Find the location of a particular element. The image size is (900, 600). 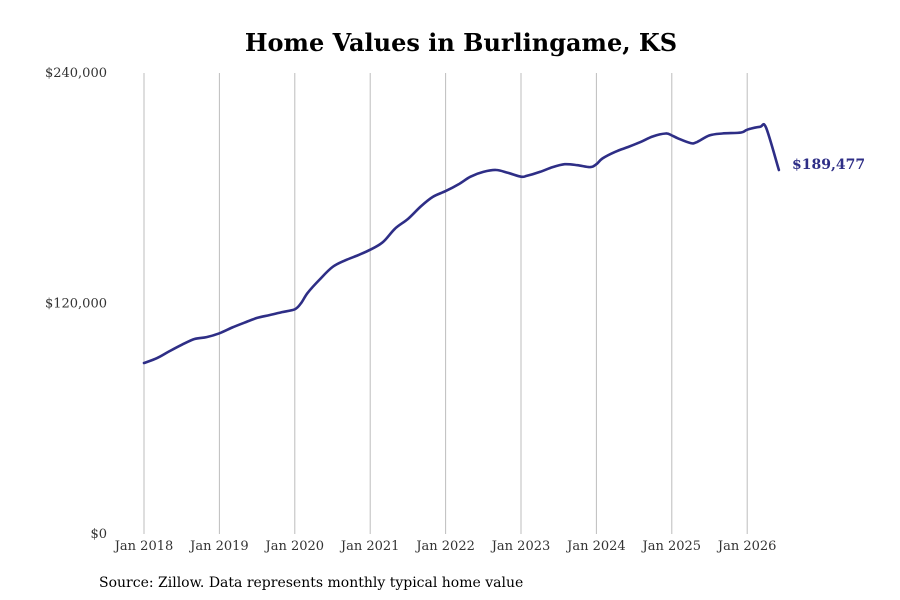

x-tick-label: Jan 2023 is located at coordinates (520, 546).